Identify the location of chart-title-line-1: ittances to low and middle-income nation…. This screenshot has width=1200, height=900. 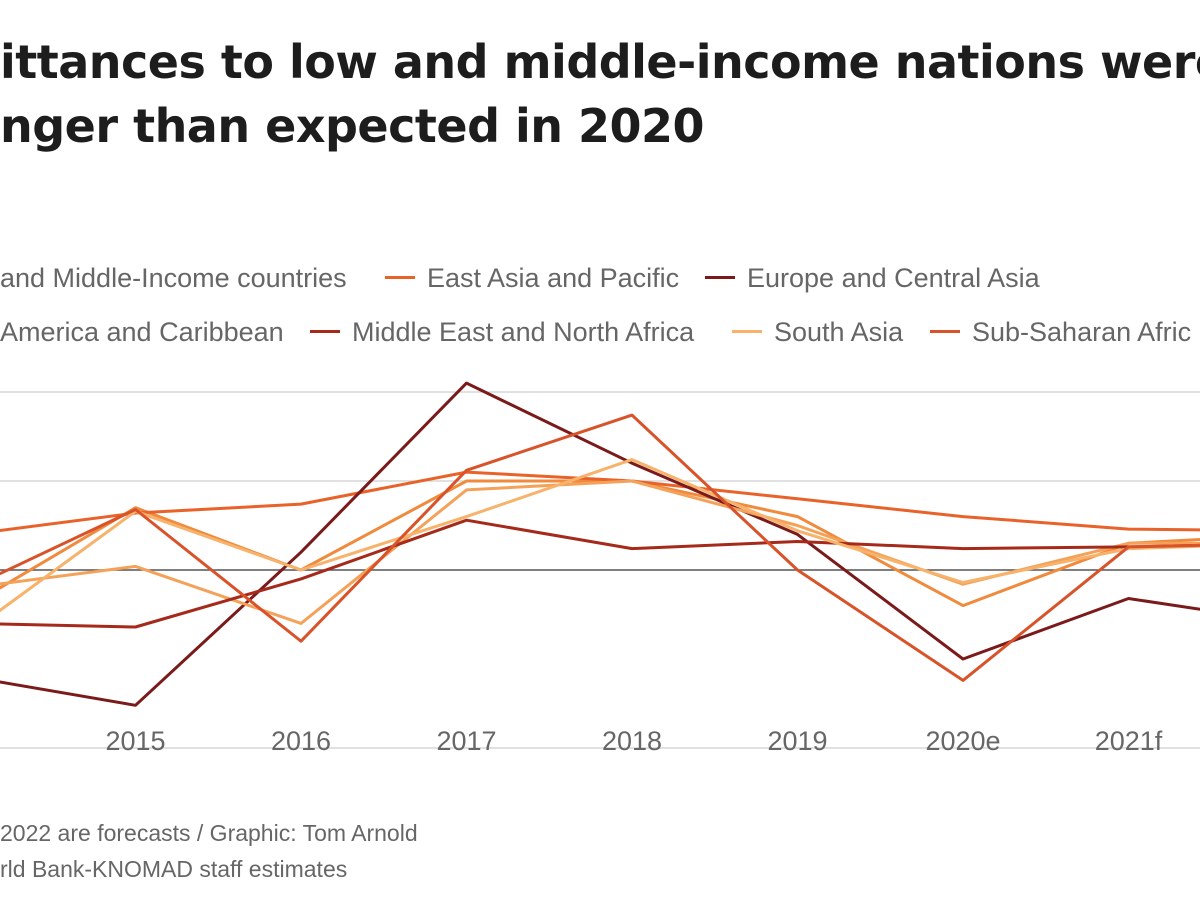
(600, 62).